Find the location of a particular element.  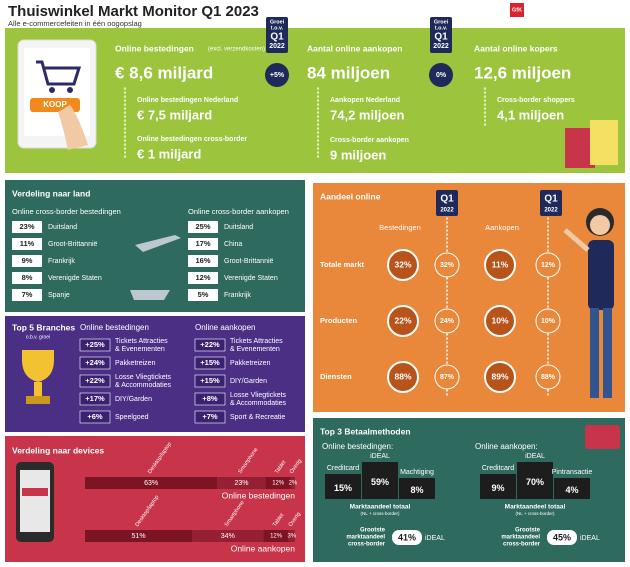

method-value: 70% is located at coordinates (535, 482).